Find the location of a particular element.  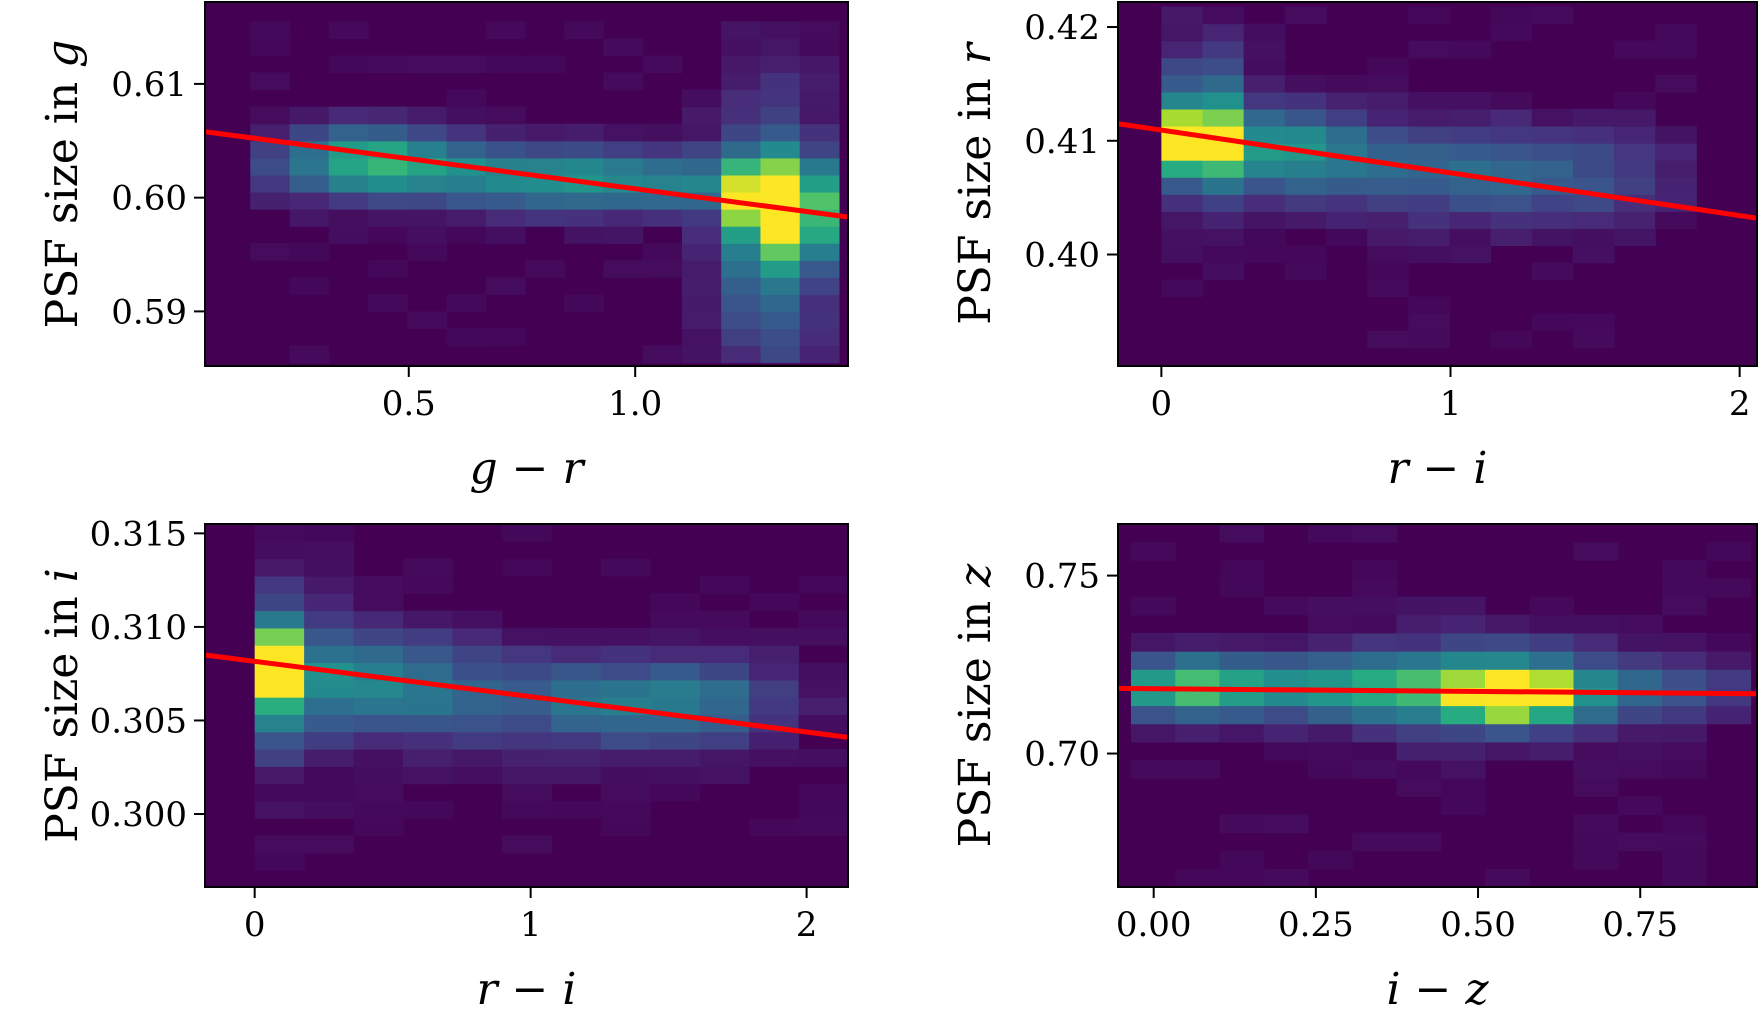

x-tick-label: 1 is located at coordinates (531, 925).